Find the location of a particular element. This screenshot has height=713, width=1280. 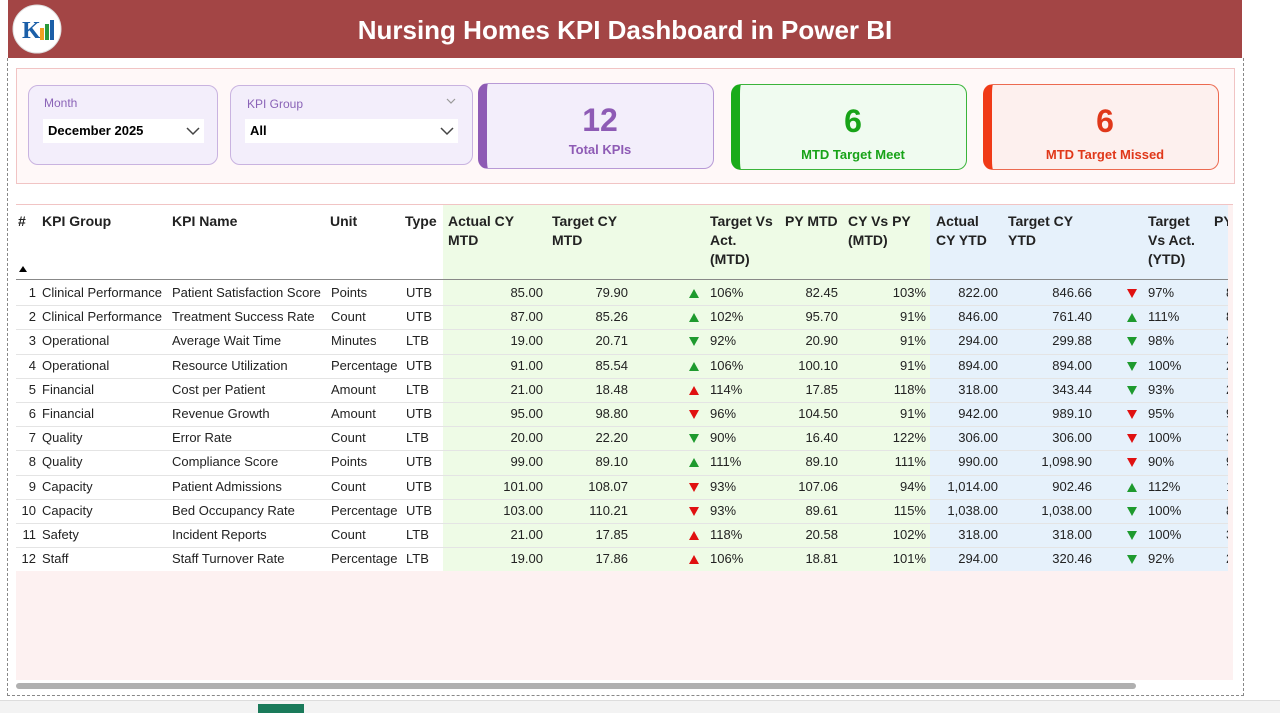

table-cell: 902.46 is located at coordinates (1072, 486).